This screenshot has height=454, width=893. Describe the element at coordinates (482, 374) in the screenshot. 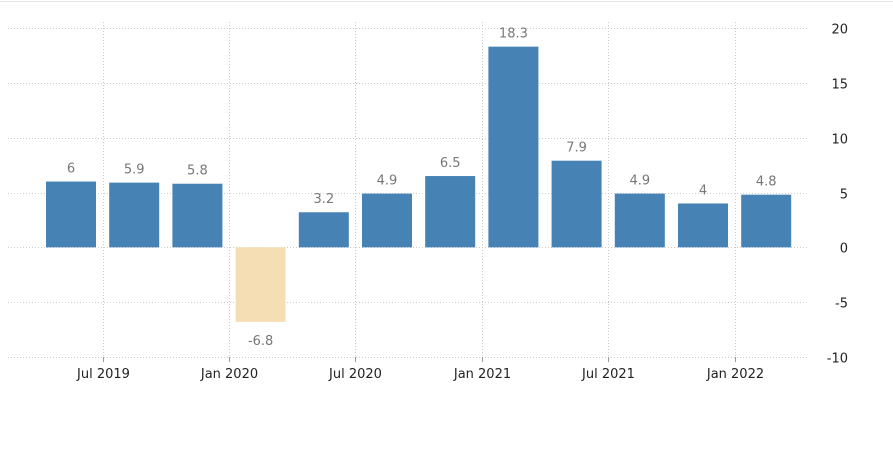

I see `x-tick-label: Jan 2021` at that location.